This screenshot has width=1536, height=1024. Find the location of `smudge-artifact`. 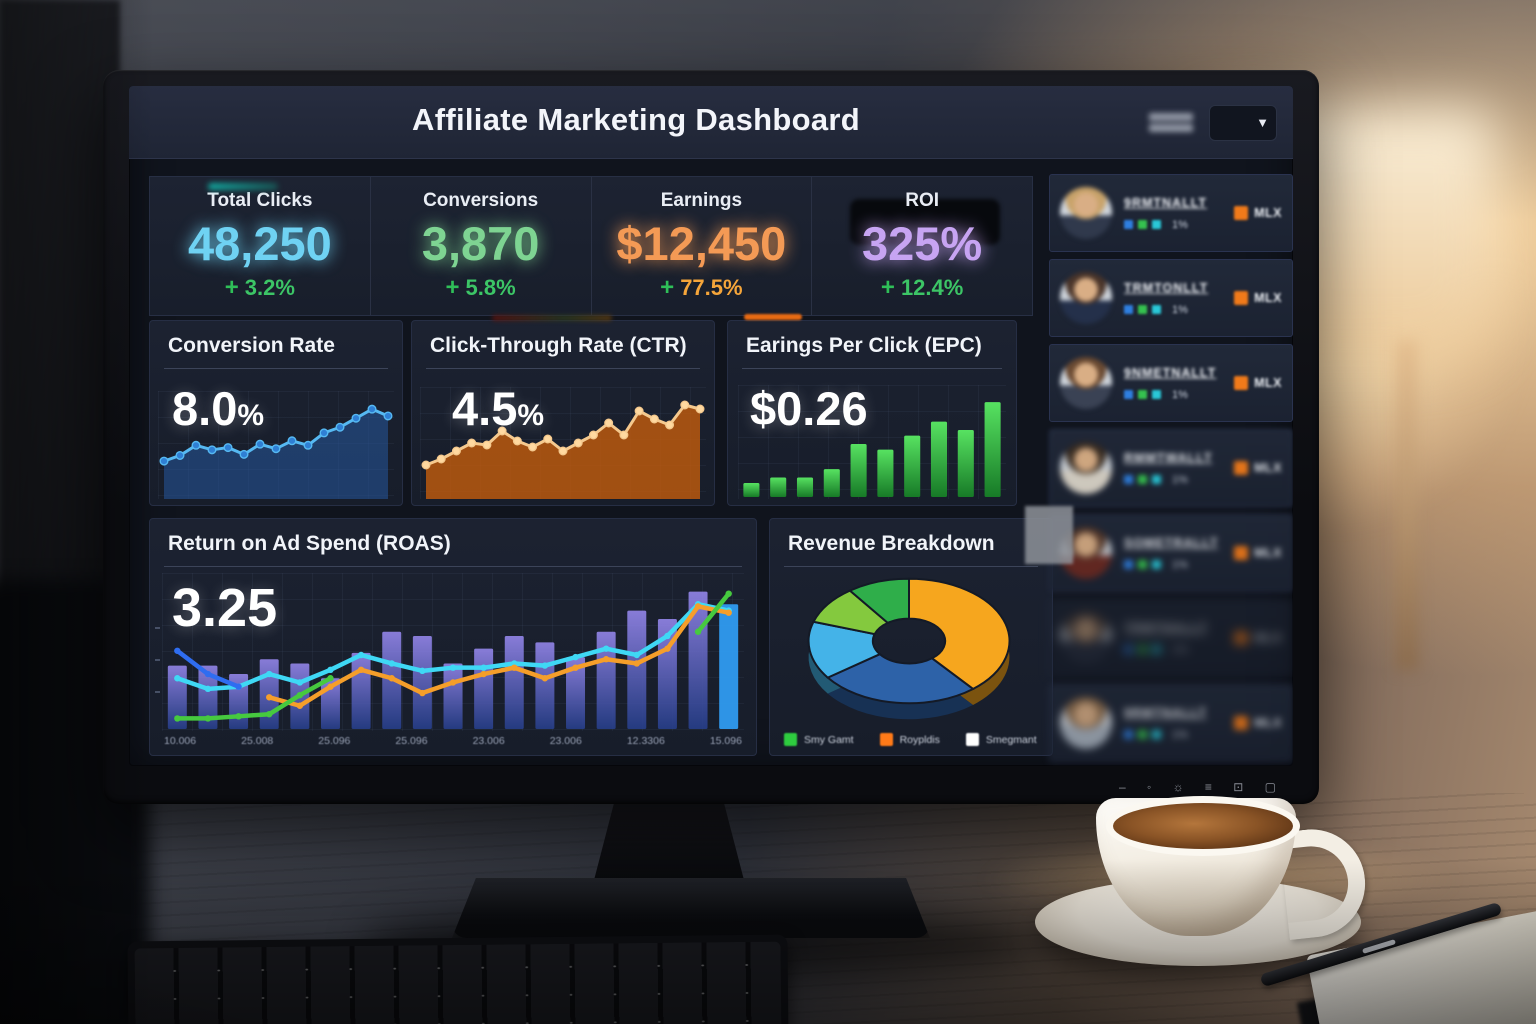

smudge-artifact is located at coordinates (552, 318).